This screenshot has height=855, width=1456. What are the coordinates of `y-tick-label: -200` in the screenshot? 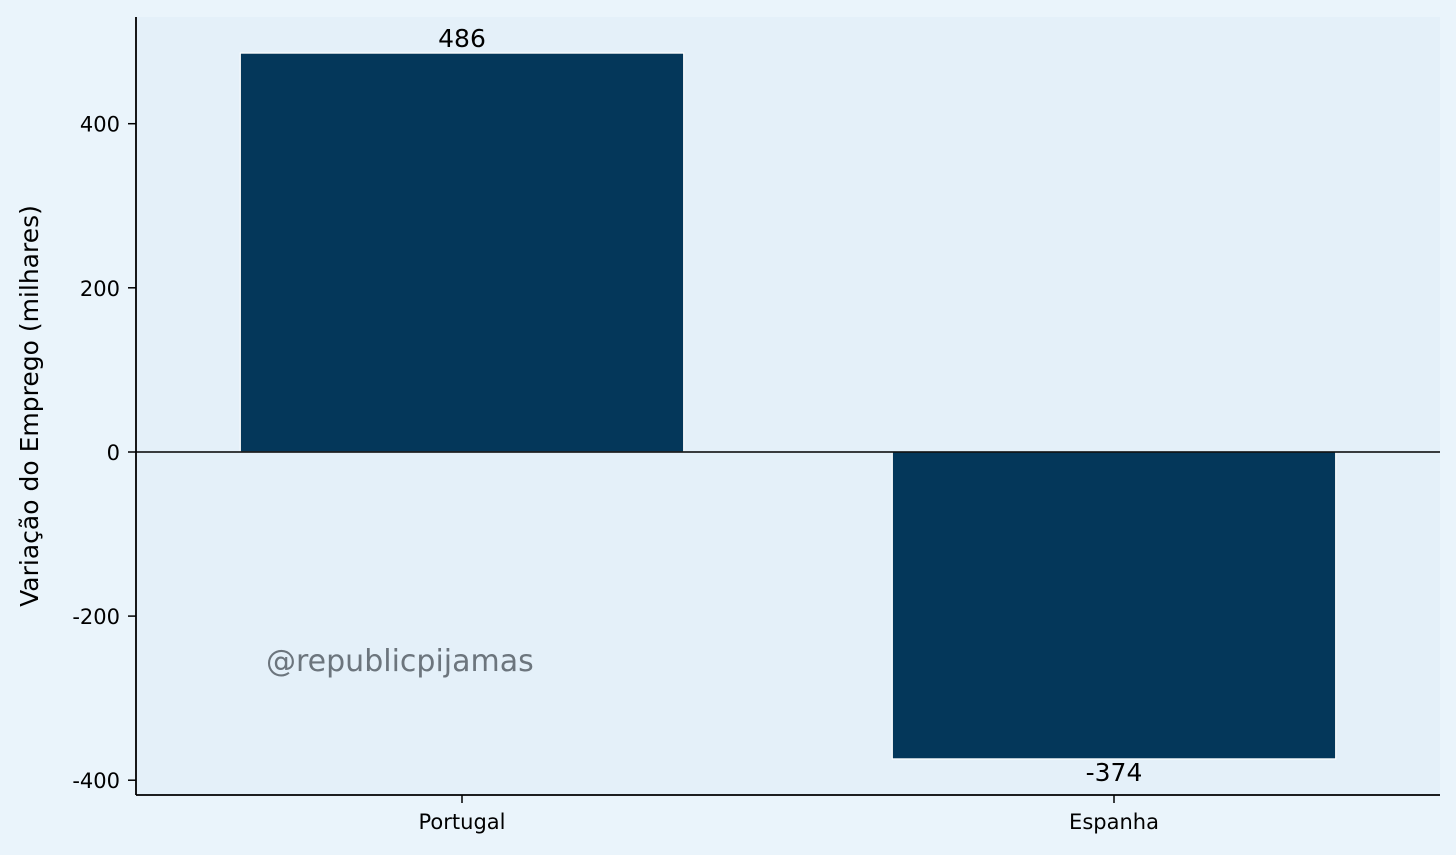 It's located at (96, 617).